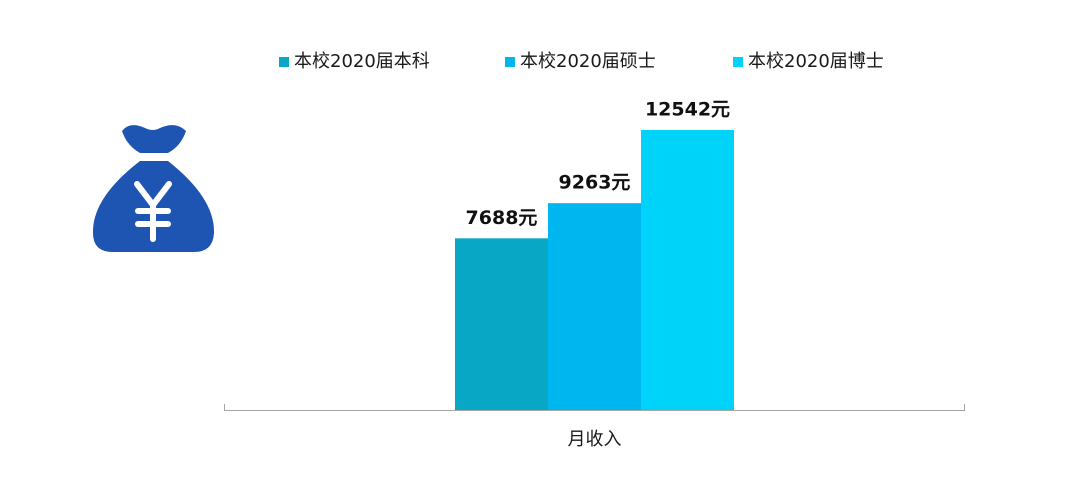  Describe the element at coordinates (687, 109) in the screenshot. I see `value-label: 12542元` at that location.